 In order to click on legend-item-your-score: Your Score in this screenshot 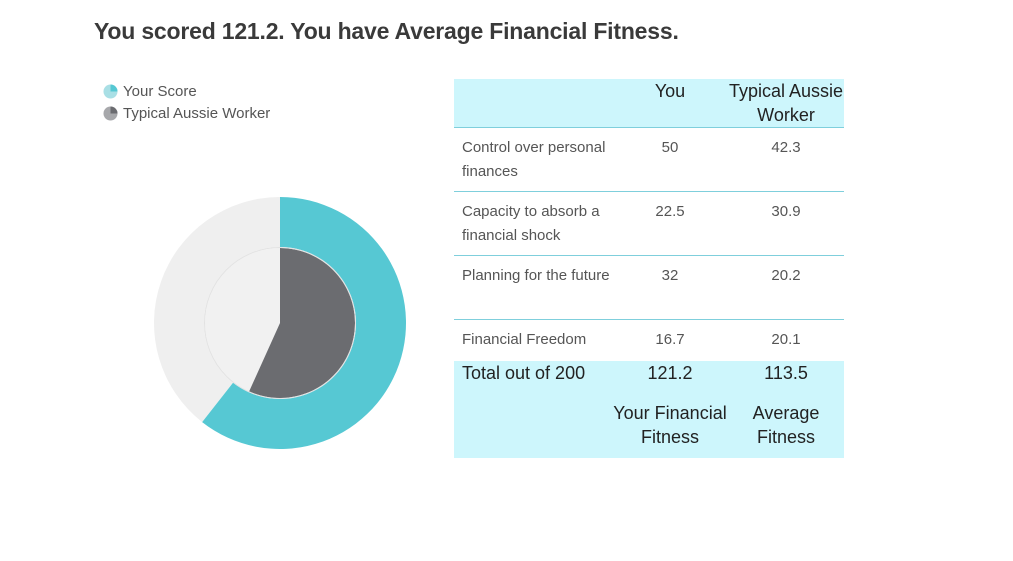, I will do `click(186, 91)`.